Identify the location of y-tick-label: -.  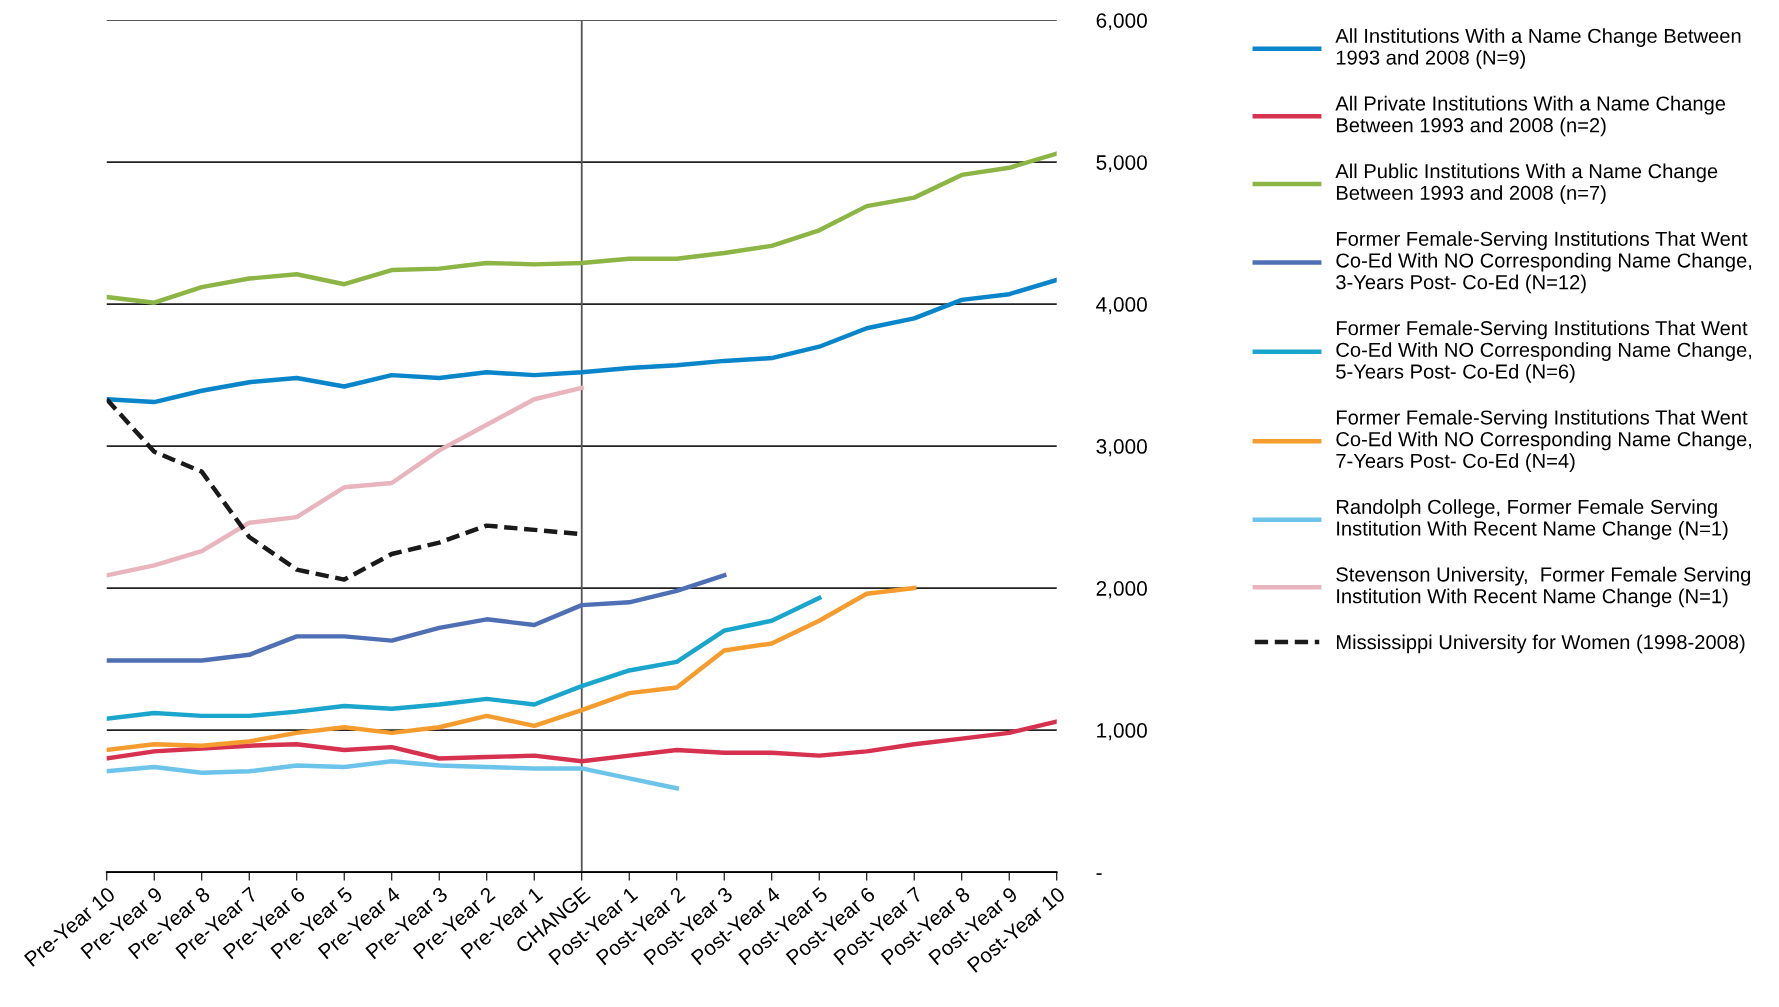
(1099, 874).